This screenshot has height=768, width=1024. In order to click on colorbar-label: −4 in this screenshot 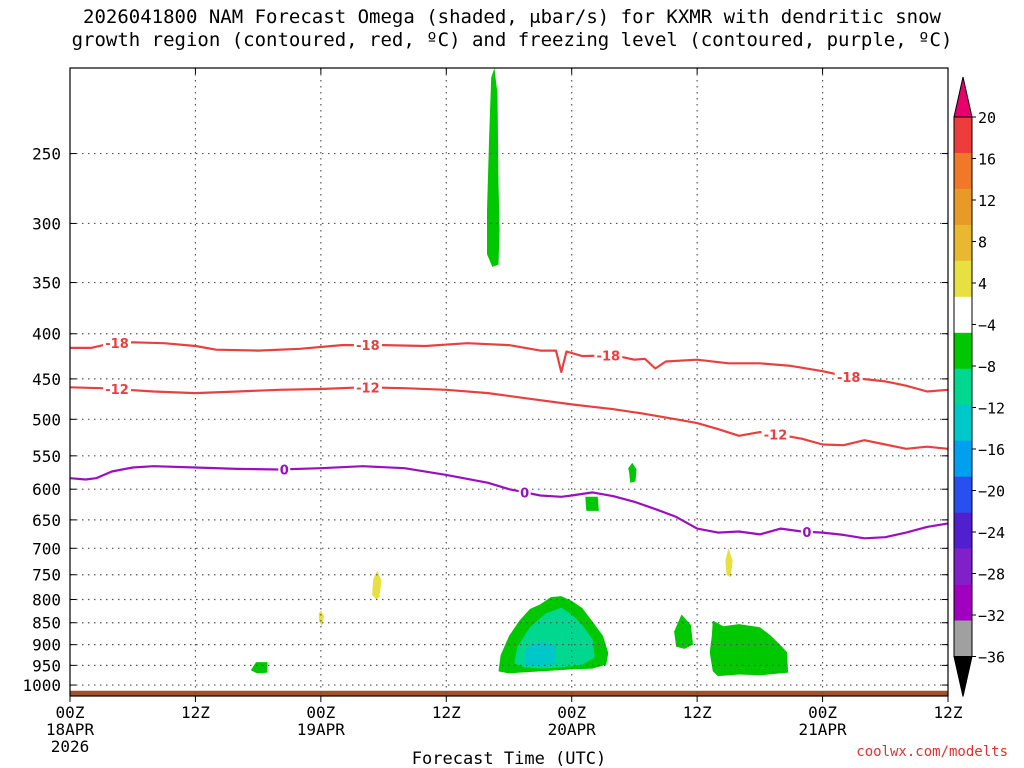, I will do `click(987, 326)`.